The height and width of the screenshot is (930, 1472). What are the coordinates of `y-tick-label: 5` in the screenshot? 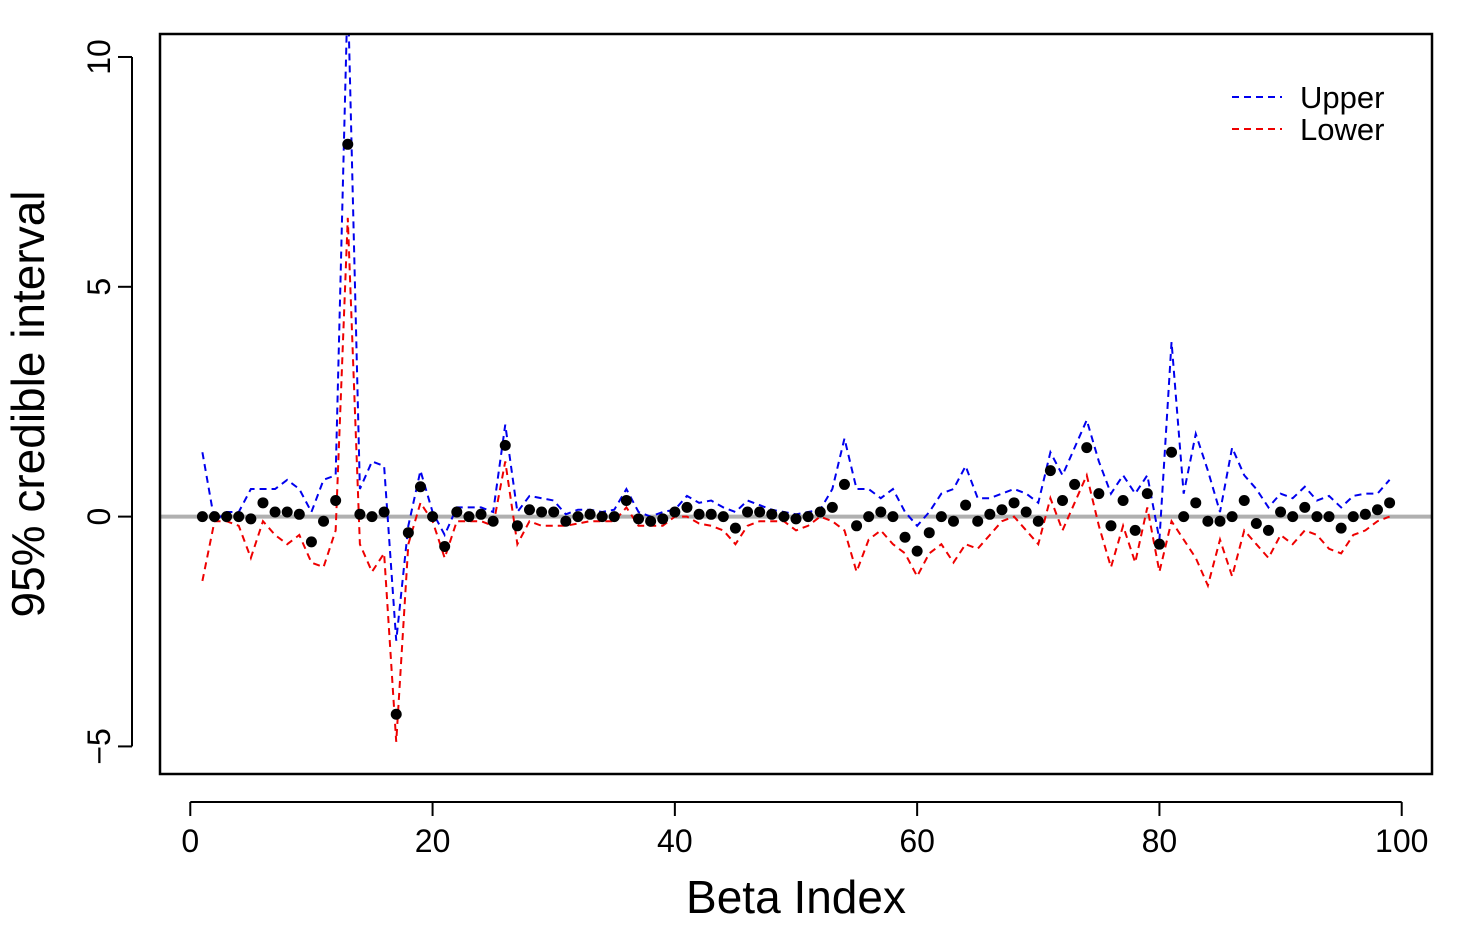 It's located at (99, 287).